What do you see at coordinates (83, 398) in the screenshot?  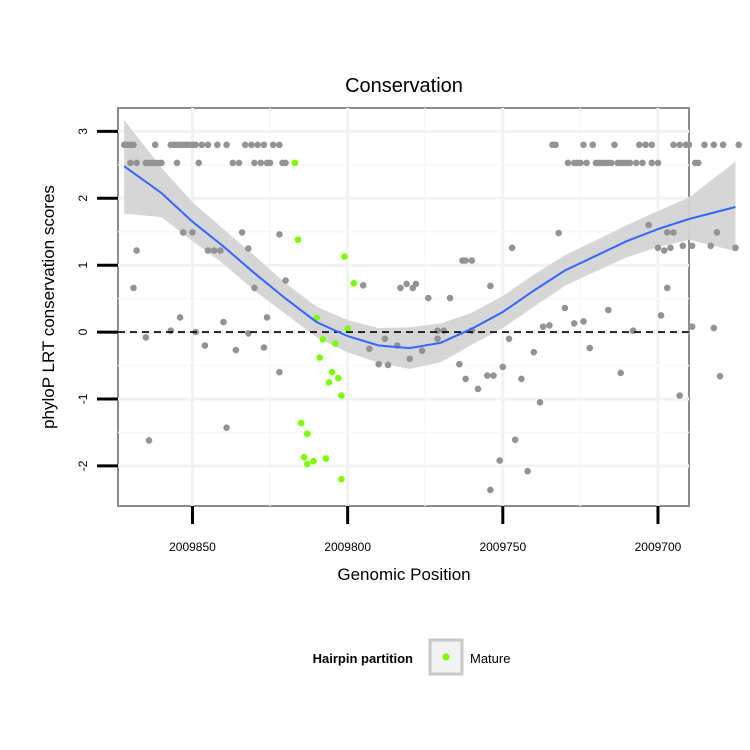 I see `y-tick-label: -1` at bounding box center [83, 398].